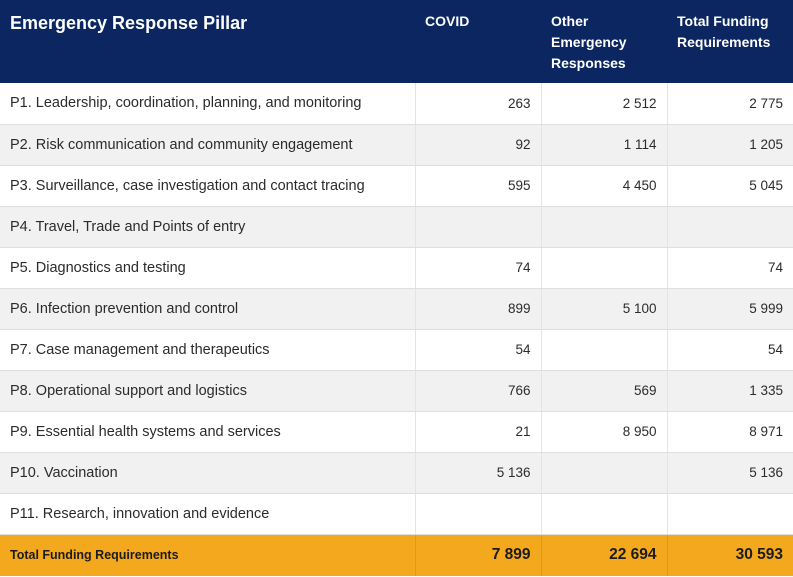 The width and height of the screenshot is (793, 577). Describe the element at coordinates (730, 41) in the screenshot. I see `header-total: Total Funding Requirements` at that location.